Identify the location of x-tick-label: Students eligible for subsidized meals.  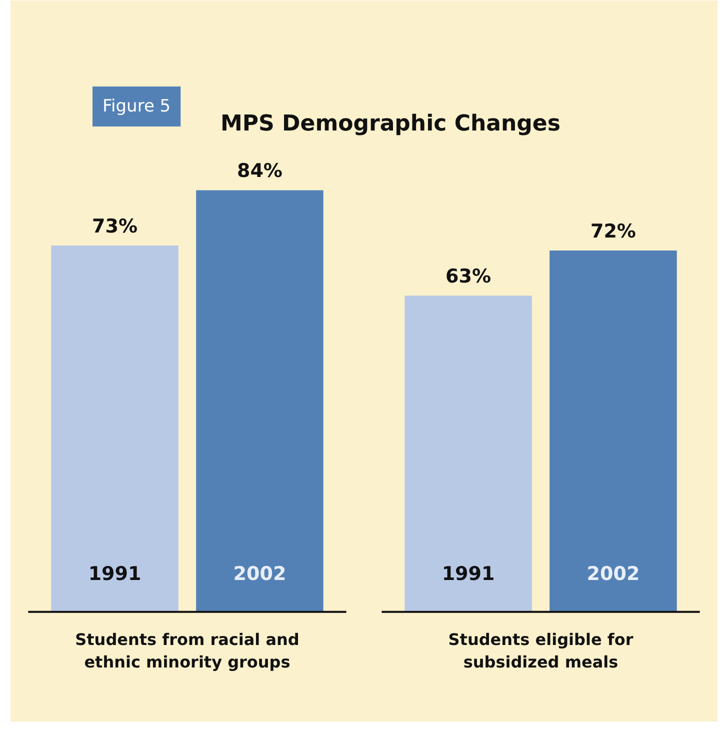
(541, 651).